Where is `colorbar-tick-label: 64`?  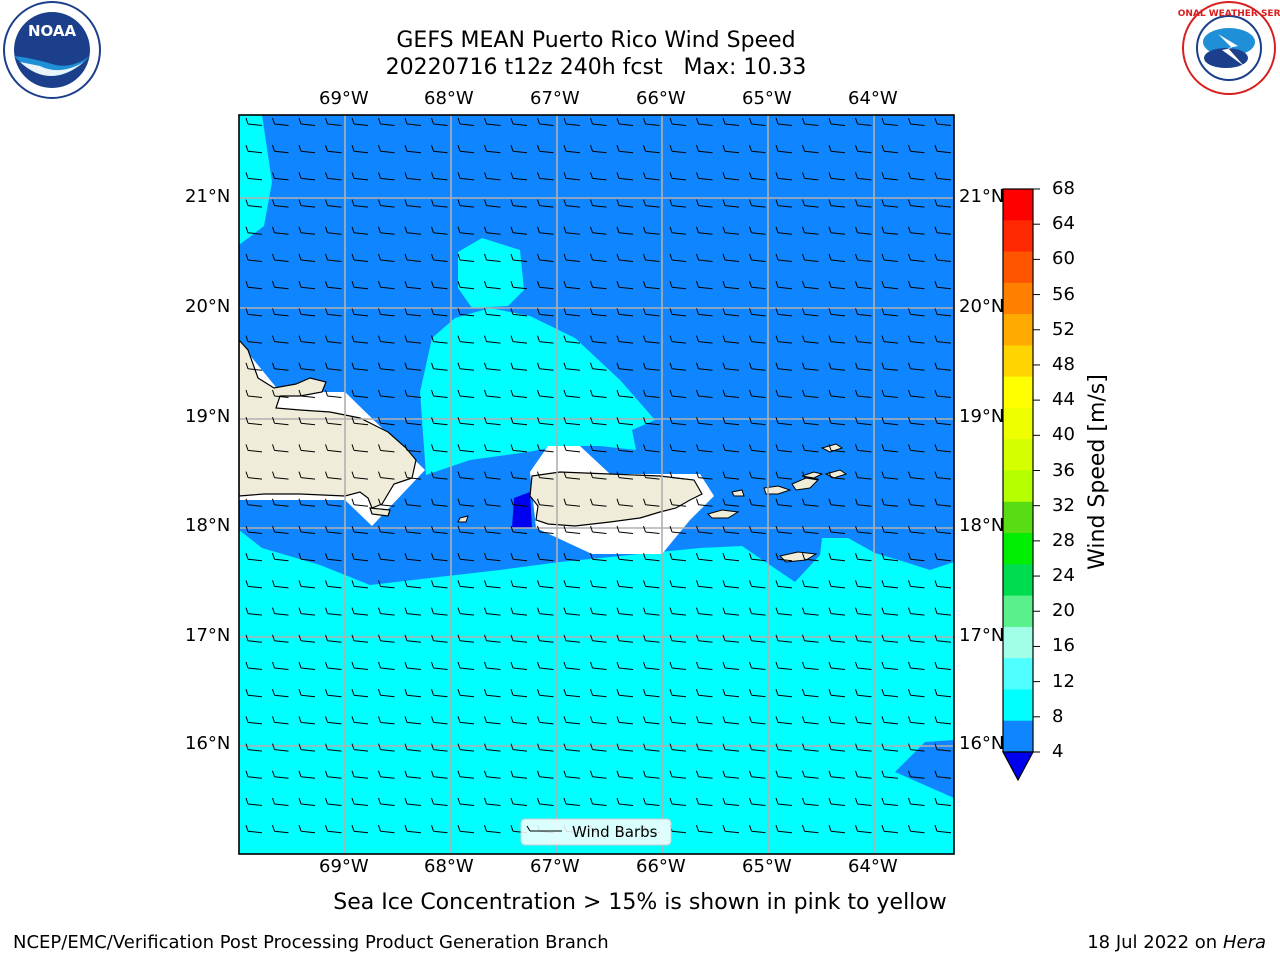
colorbar-tick-label: 64 is located at coordinates (1063, 224).